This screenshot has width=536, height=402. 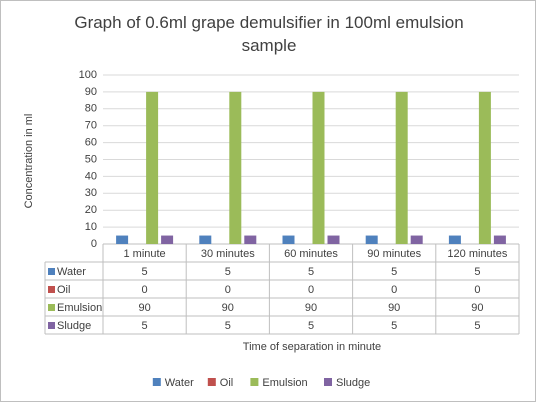 I want to click on legend-label: Water, so click(x=179, y=383).